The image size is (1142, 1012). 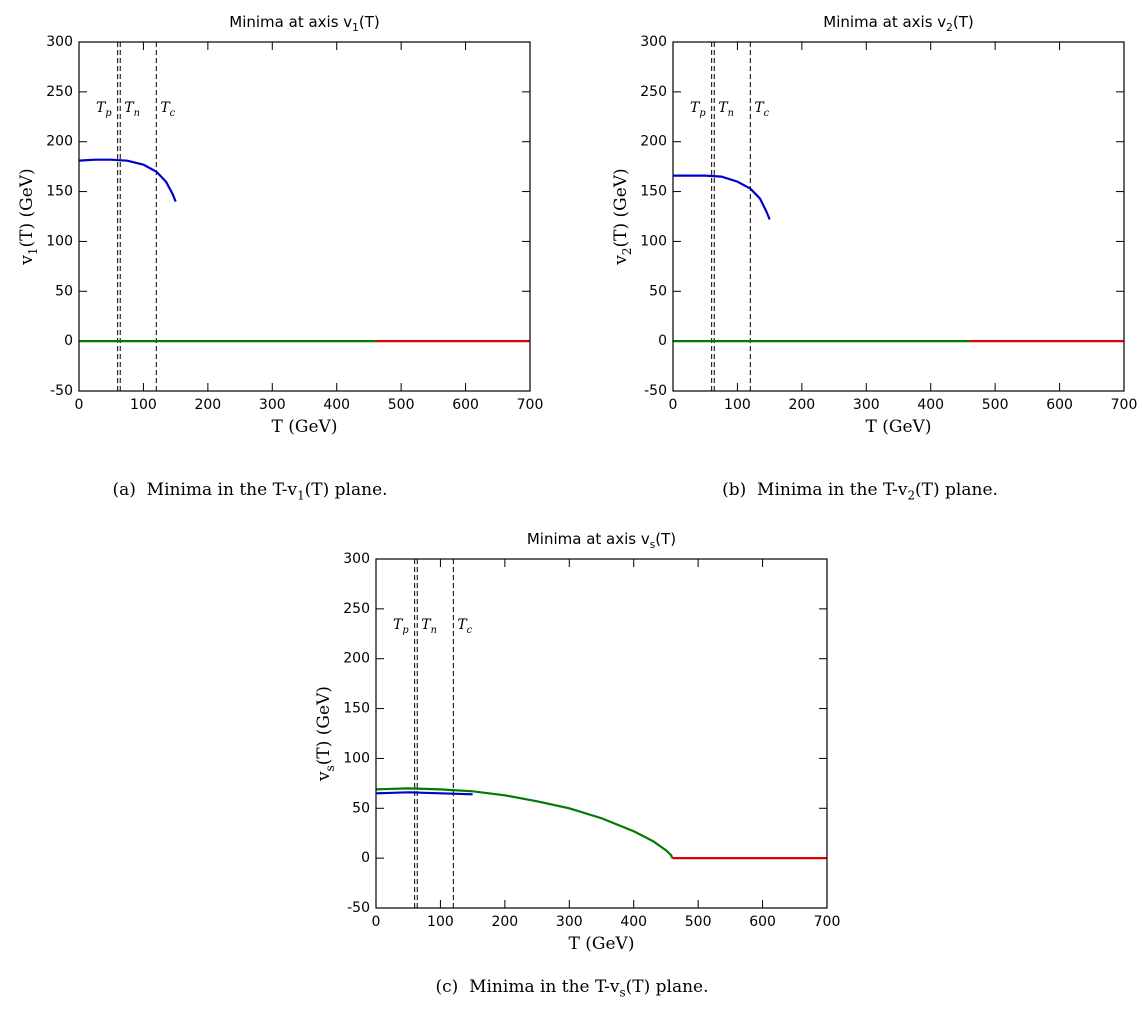 I want to click on y-axis-label: v1(T) (GeV), so click(x=29, y=216).